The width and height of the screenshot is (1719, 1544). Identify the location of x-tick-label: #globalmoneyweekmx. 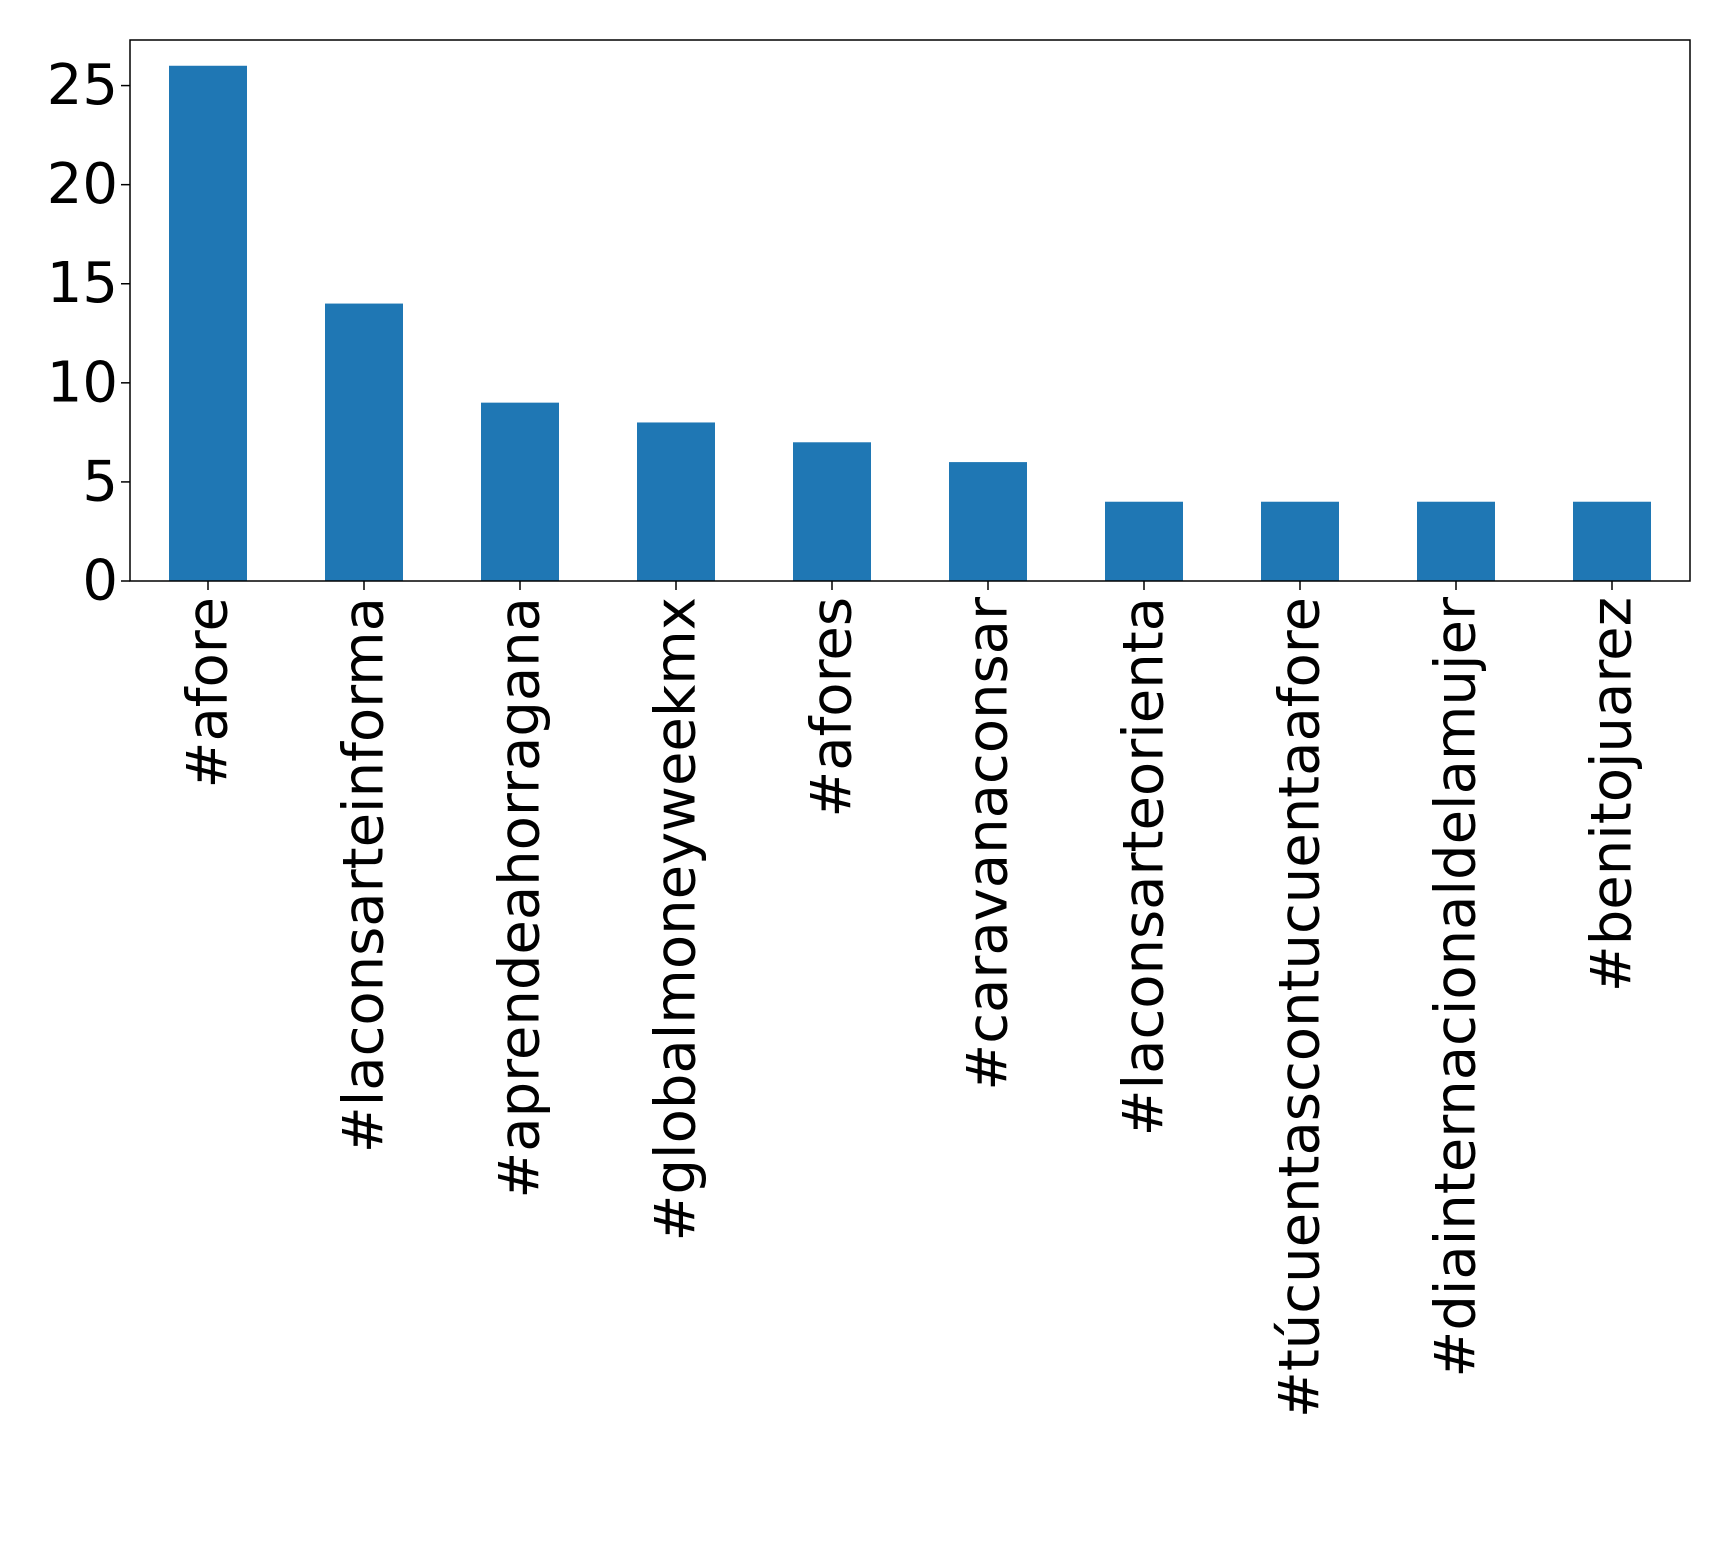
(676, 919).